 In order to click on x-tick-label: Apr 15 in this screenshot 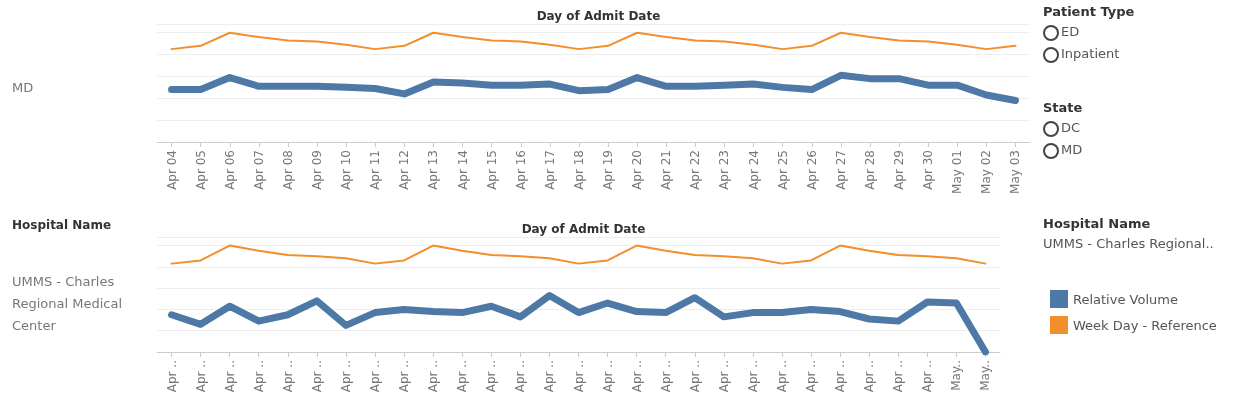, I will do `click(491, 170)`.